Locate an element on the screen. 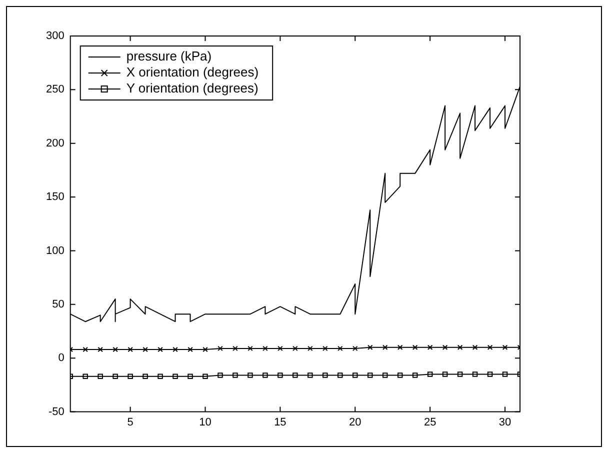 The width and height of the screenshot is (610, 455). y-tick-label: 100 is located at coordinates (55, 250).